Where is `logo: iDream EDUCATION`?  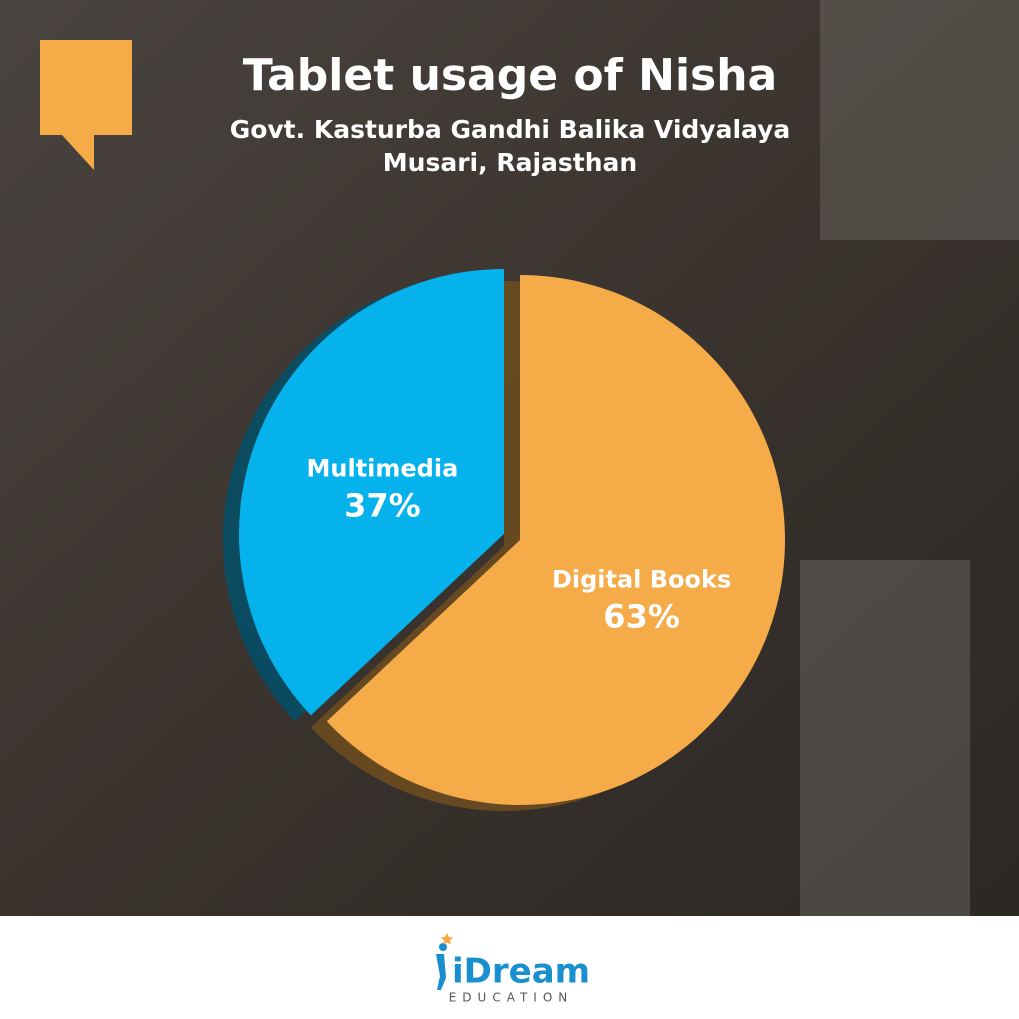 logo: iDream EDUCATION is located at coordinates (513, 969).